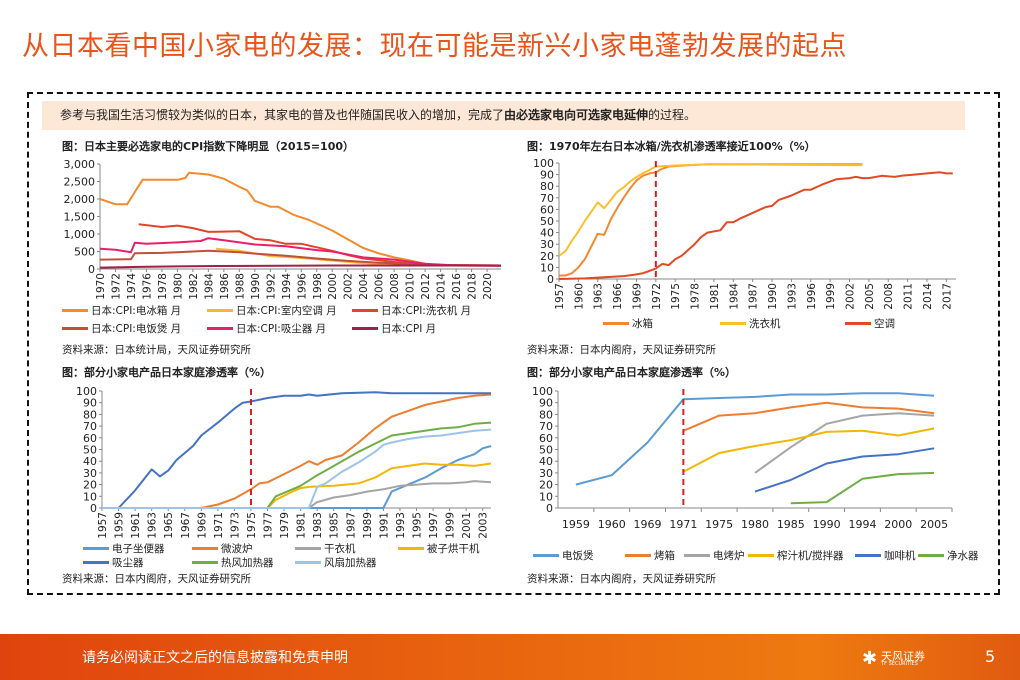  I want to click on y-tick-label: 2,500, so click(80, 182).